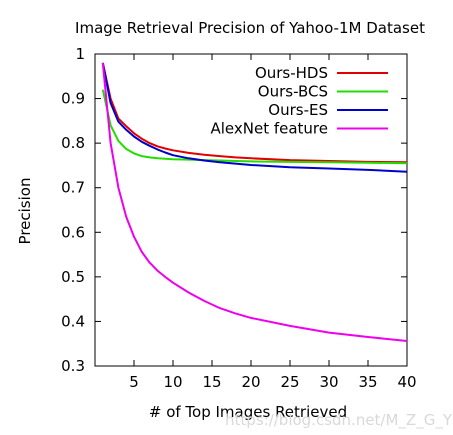 The width and height of the screenshot is (453, 435). What do you see at coordinates (248, 412) in the screenshot?
I see `x-axis-label: # of Top Images Retrieved` at bounding box center [248, 412].